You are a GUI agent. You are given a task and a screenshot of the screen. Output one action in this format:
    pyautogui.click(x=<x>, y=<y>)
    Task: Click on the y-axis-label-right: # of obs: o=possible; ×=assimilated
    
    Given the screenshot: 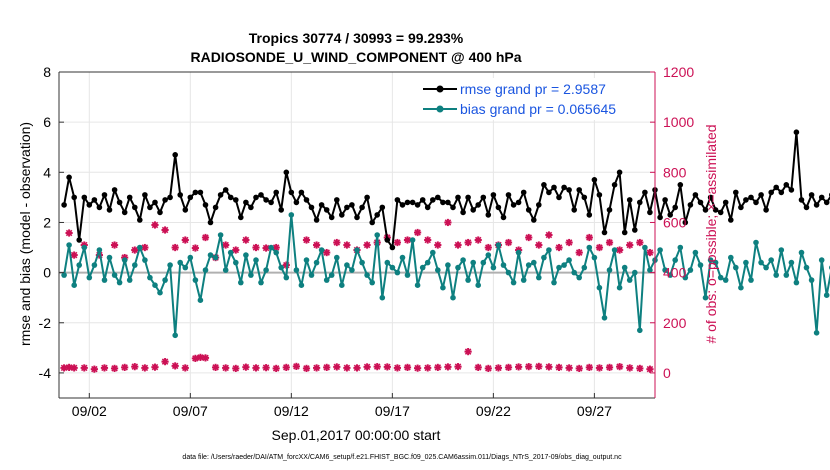 What is the action you would take?
    pyautogui.click(x=711, y=233)
    